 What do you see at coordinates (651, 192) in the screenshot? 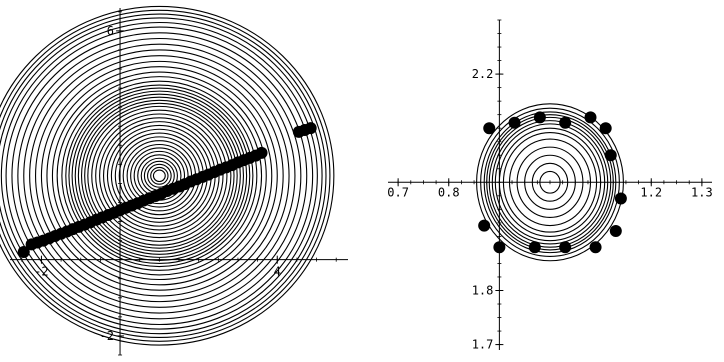
I see `x-tick-label: 1.2` at bounding box center [651, 192].